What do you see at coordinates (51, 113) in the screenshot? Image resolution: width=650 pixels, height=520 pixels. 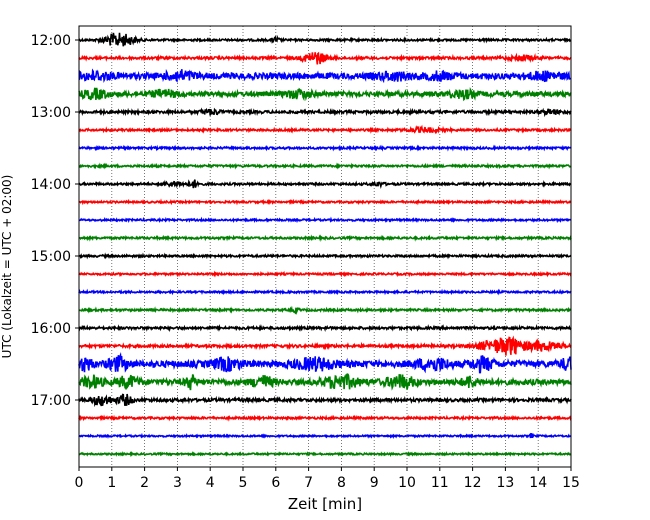 I see `y-tick-label: 13:00` at bounding box center [51, 113].